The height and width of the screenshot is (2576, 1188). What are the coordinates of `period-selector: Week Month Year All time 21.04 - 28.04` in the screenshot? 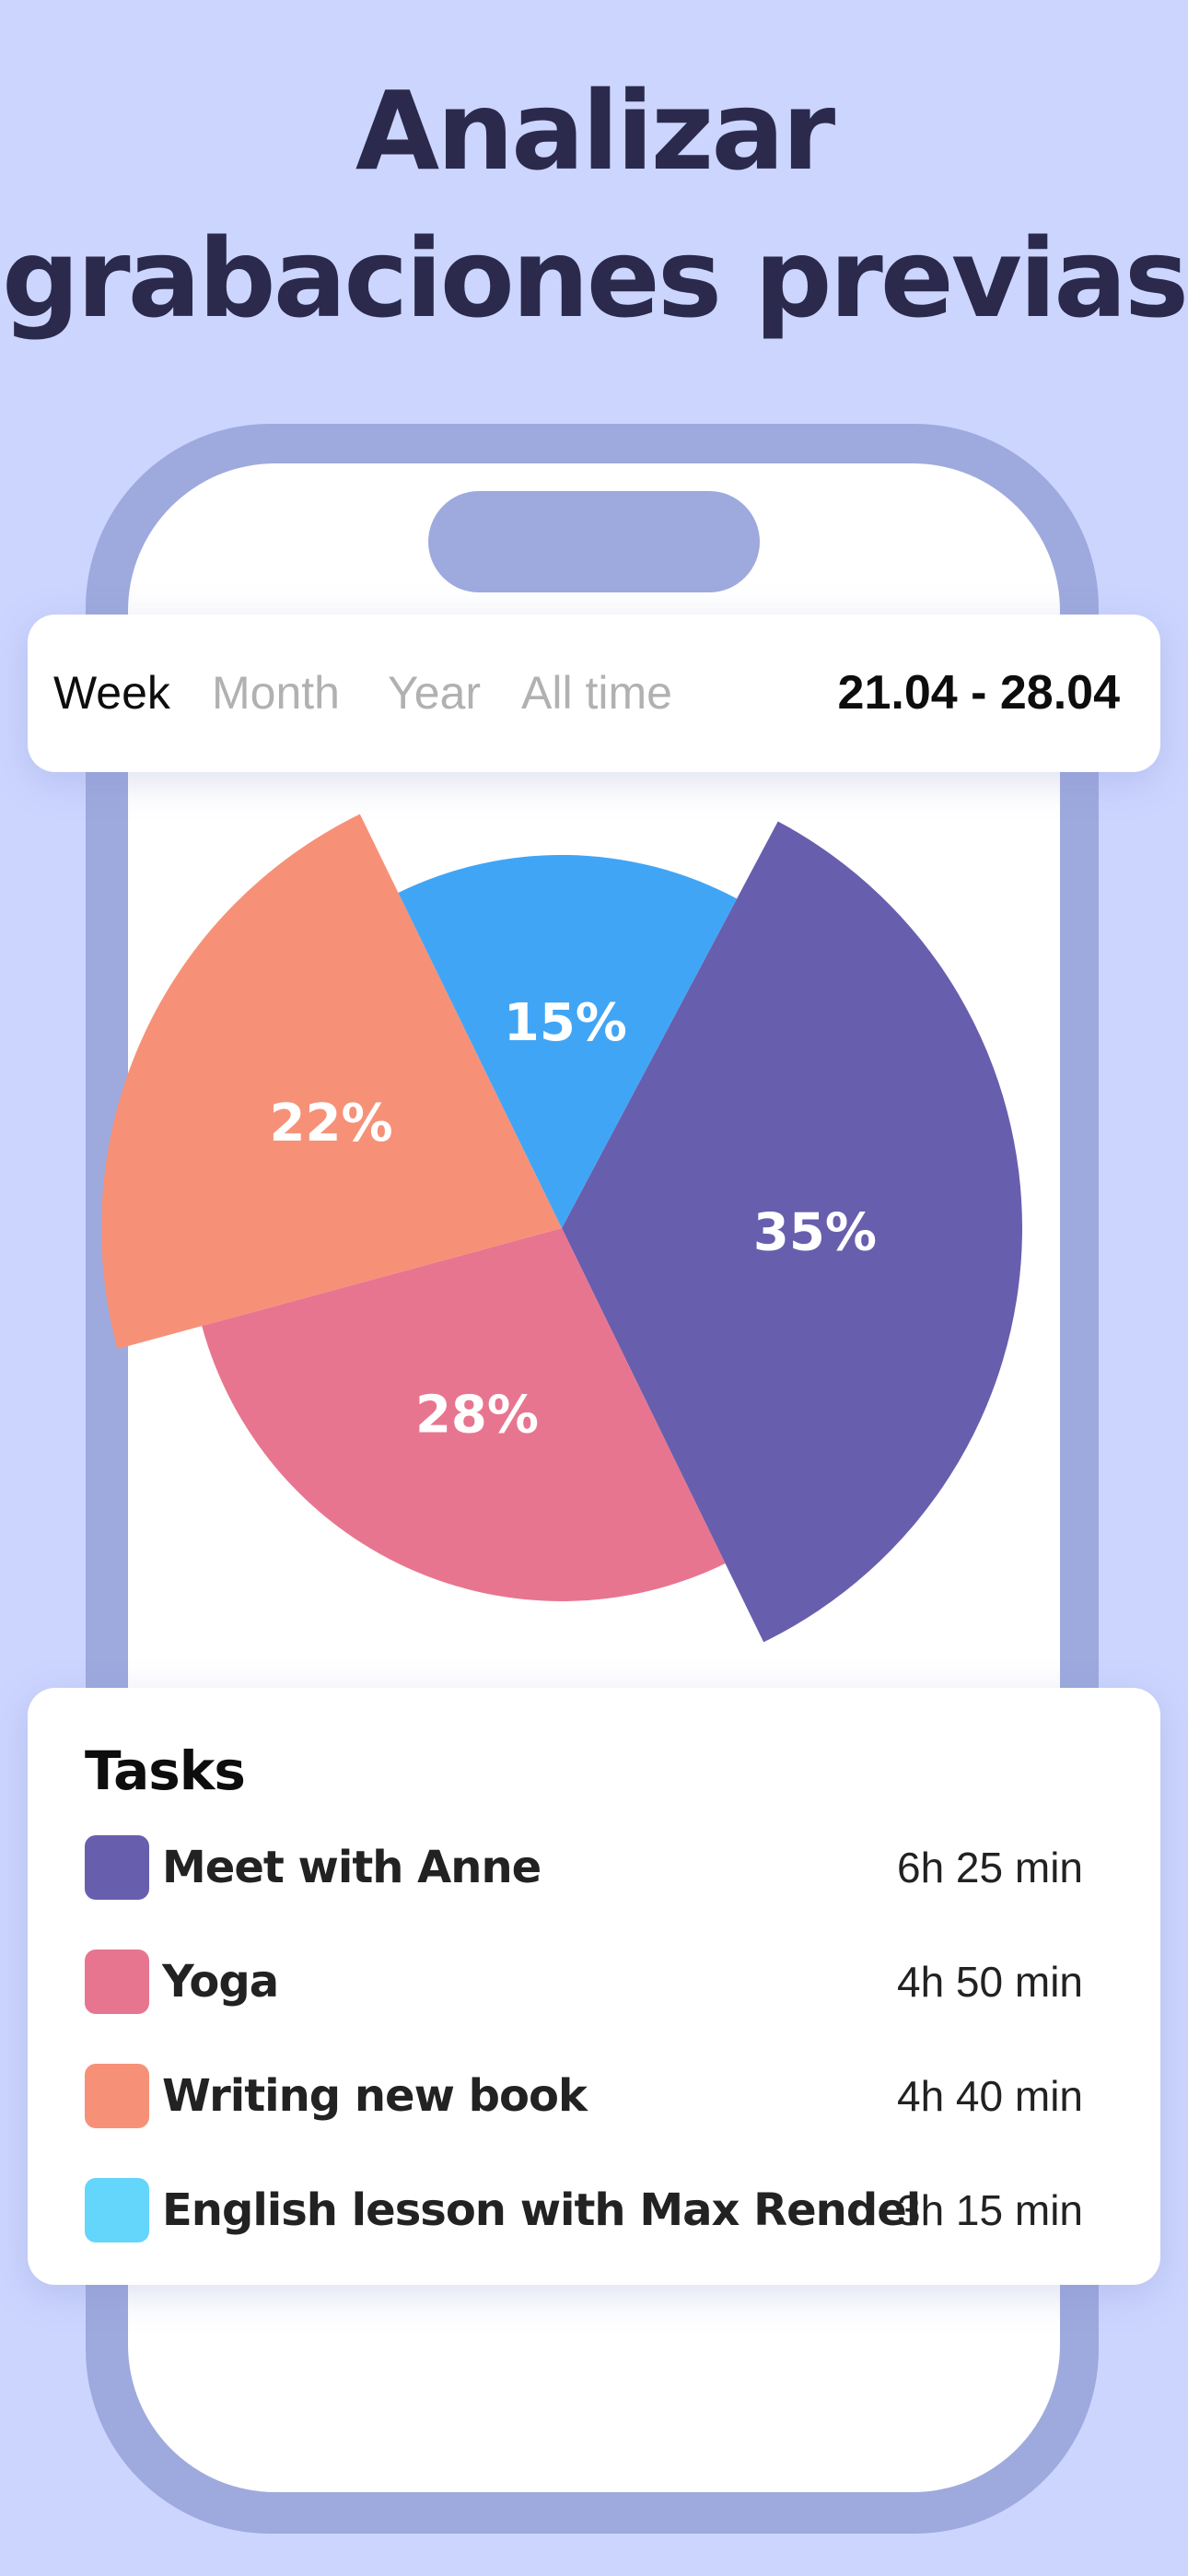 It's located at (594, 693).